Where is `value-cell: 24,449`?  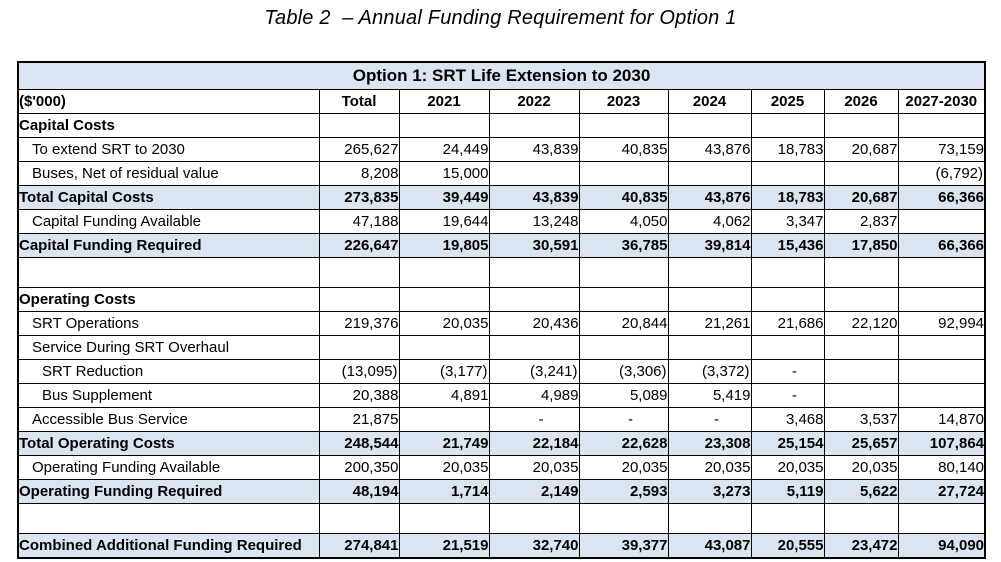 value-cell: 24,449 is located at coordinates (444, 149).